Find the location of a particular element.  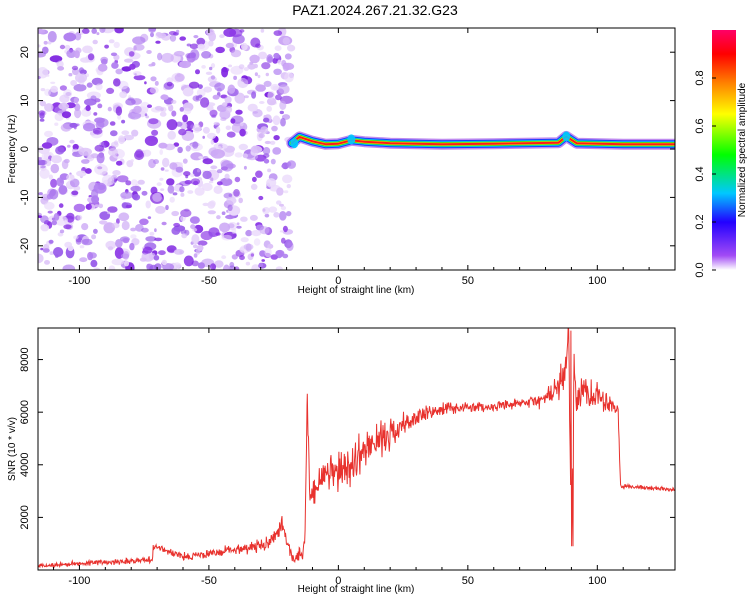

snr-x-tick-label: -50 is located at coordinates (209, 581).